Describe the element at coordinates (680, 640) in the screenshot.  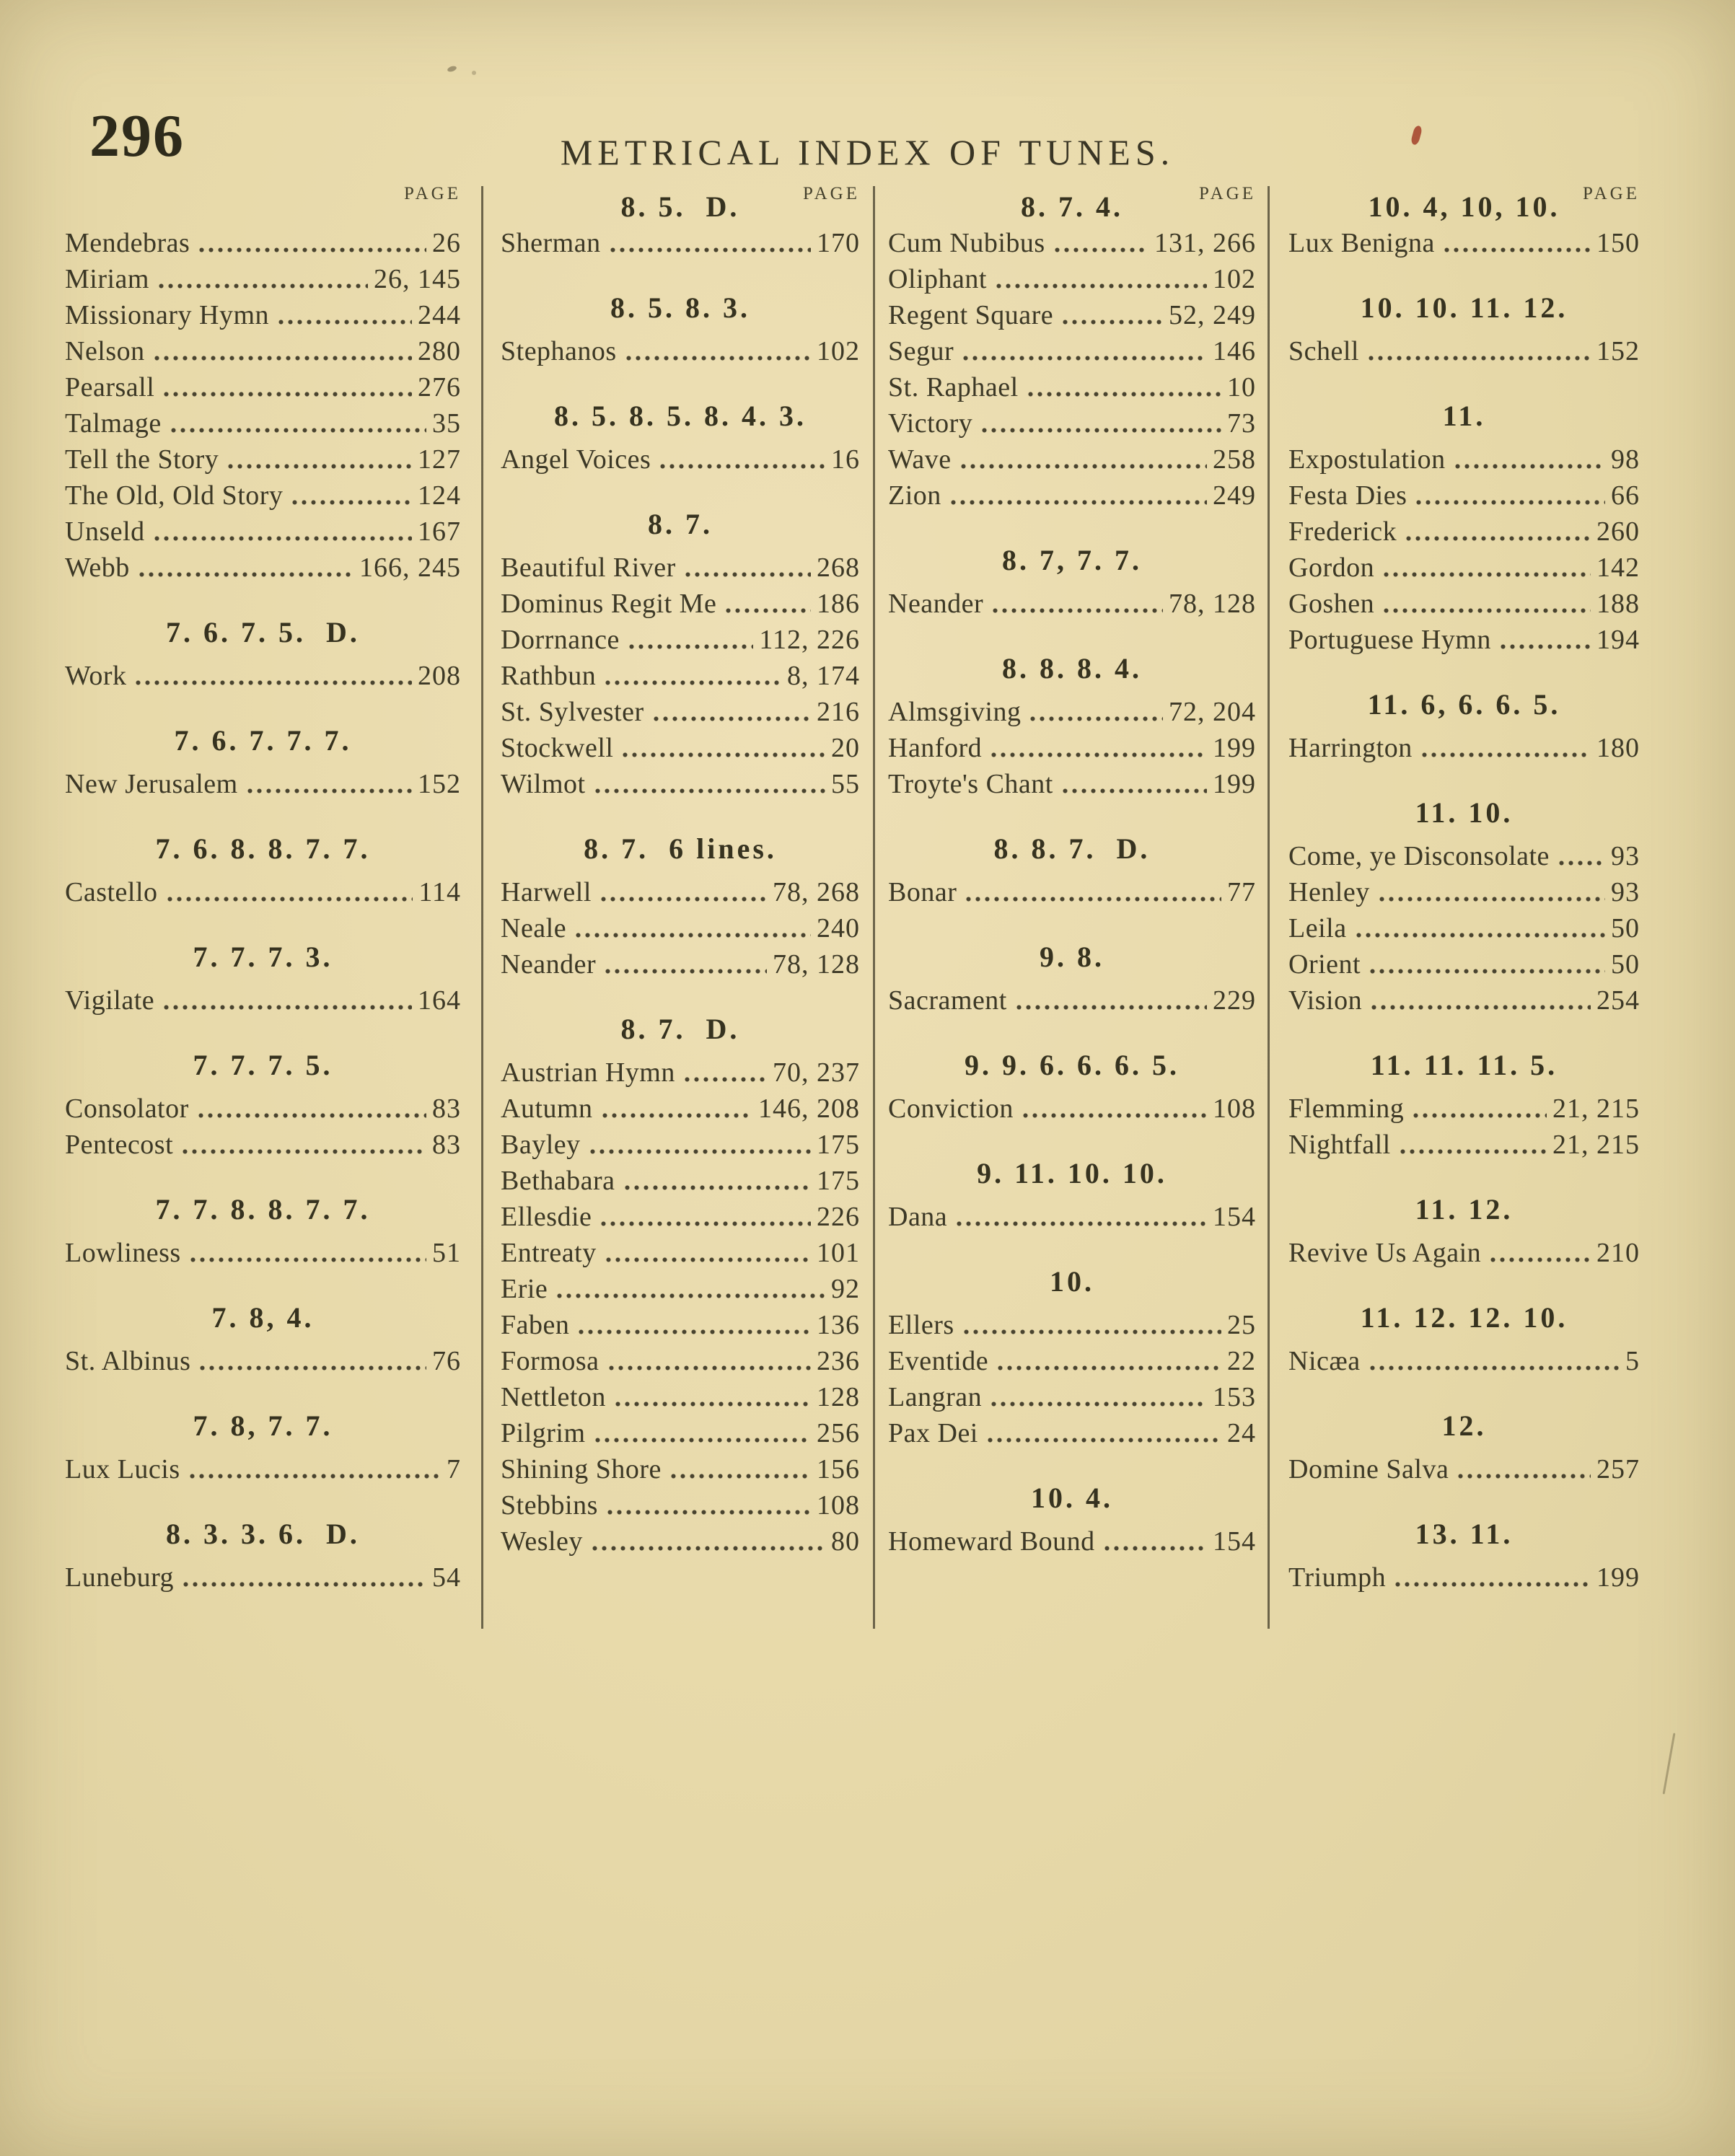
I see `tune-entry: Dorrnance 112, 226` at that location.